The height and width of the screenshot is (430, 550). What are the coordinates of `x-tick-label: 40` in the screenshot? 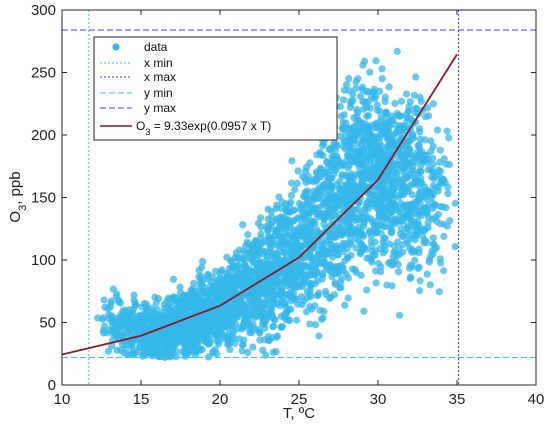 It's located at (536, 399).